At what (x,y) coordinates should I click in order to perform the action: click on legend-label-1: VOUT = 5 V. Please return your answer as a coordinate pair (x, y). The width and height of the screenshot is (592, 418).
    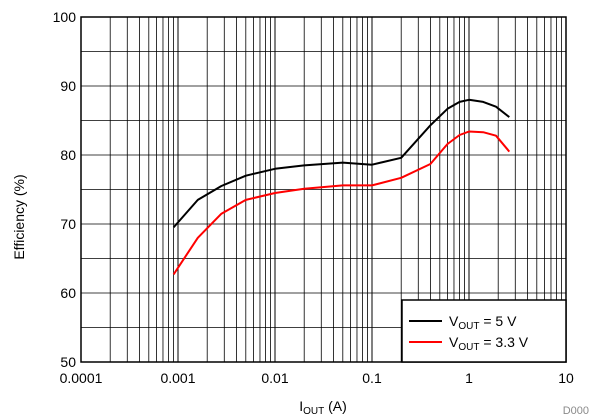
    Looking at the image, I should click on (483, 322).